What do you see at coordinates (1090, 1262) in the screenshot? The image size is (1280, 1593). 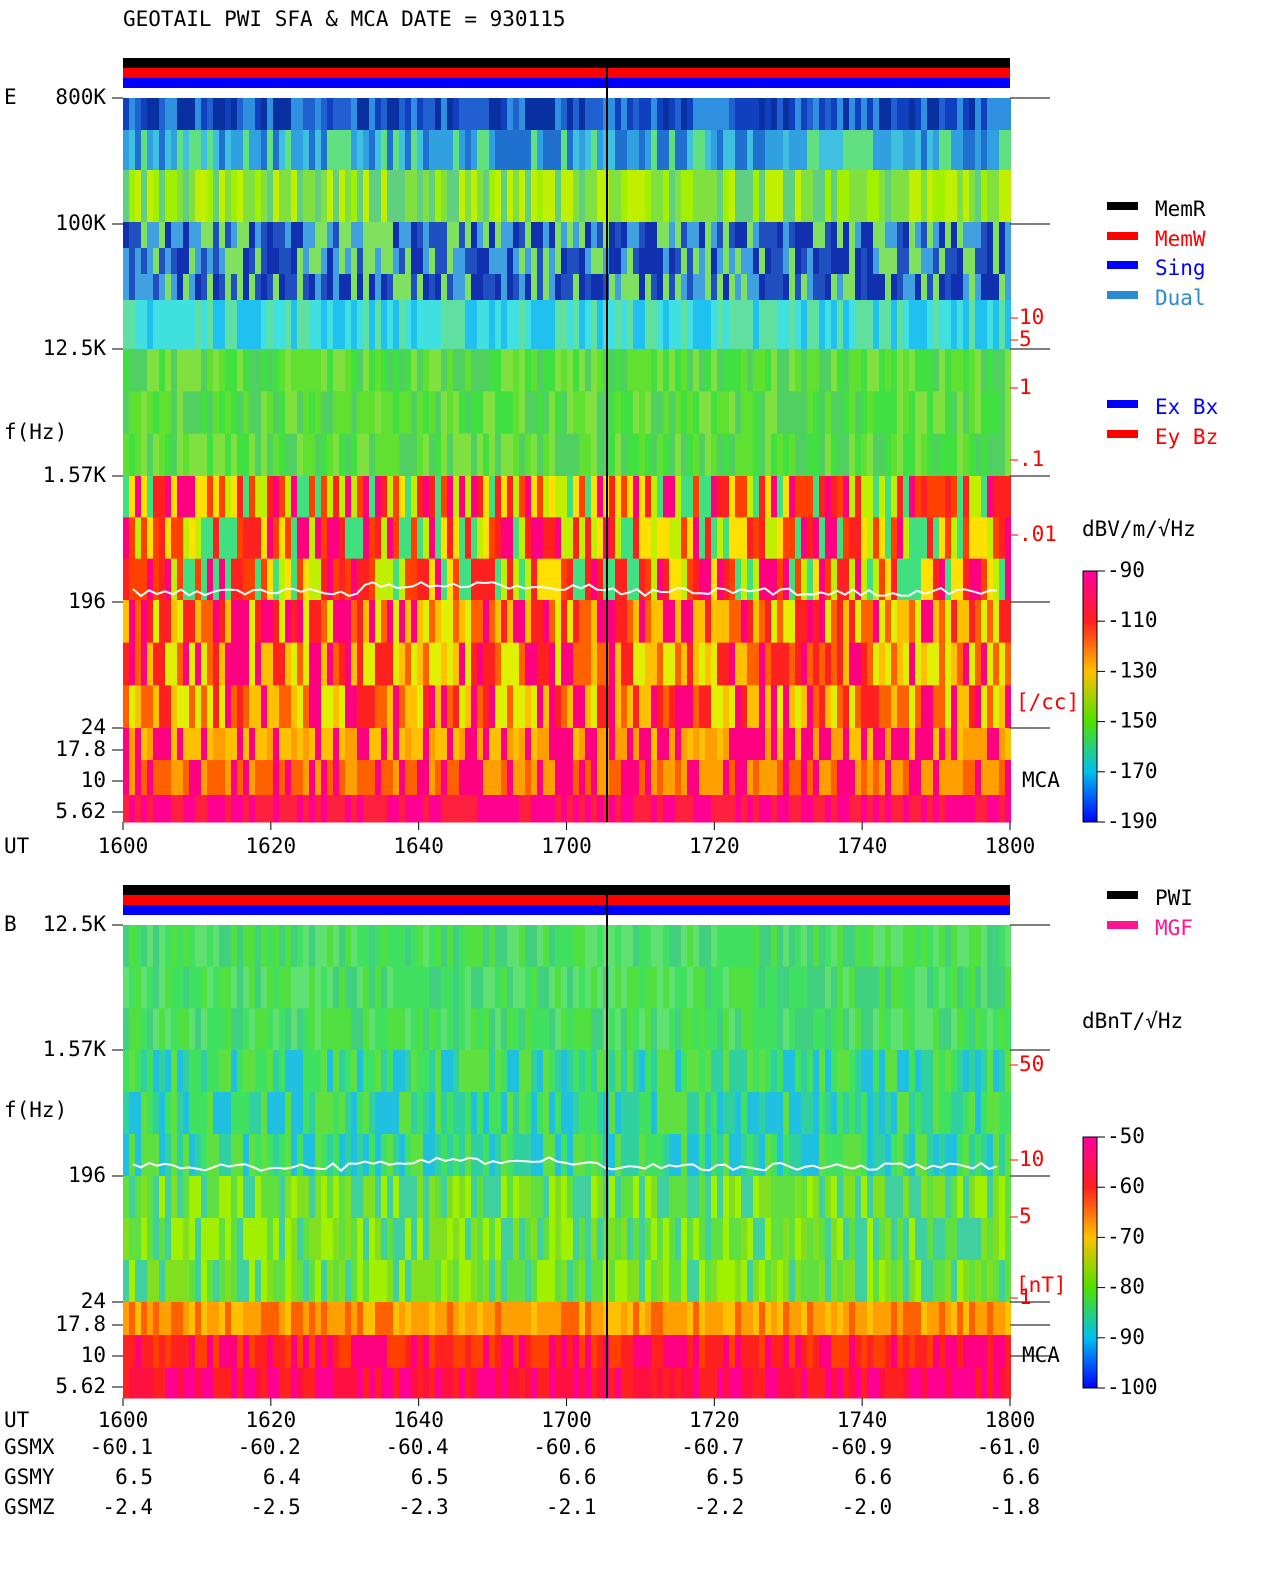 I see `colorbar` at bounding box center [1090, 1262].